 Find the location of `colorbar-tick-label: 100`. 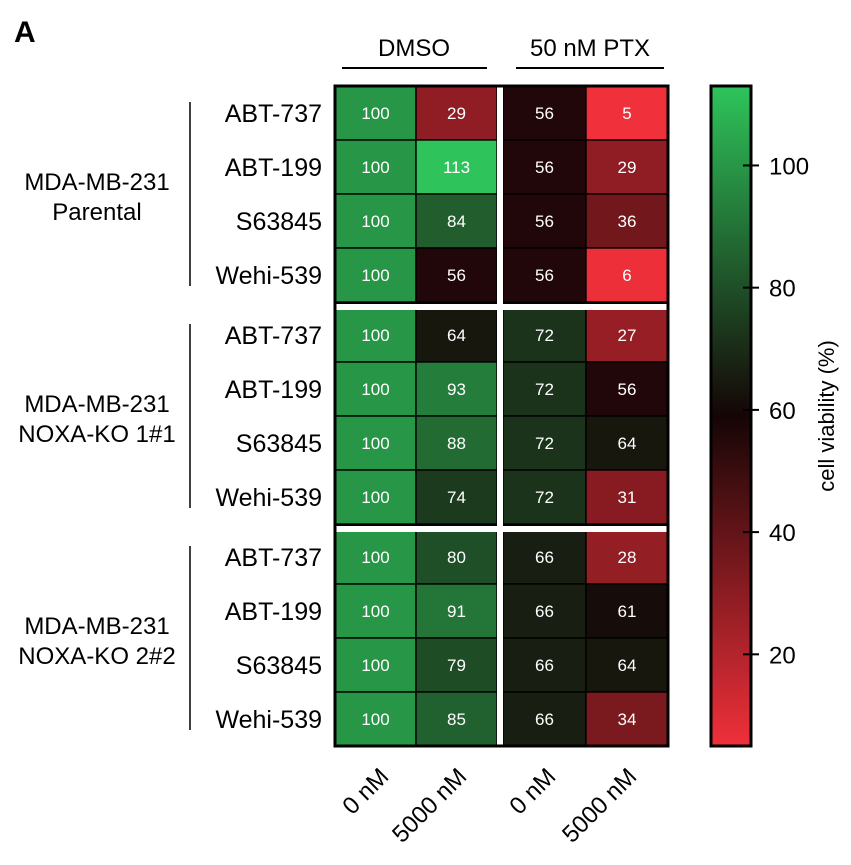

colorbar-tick-label: 100 is located at coordinates (789, 166).